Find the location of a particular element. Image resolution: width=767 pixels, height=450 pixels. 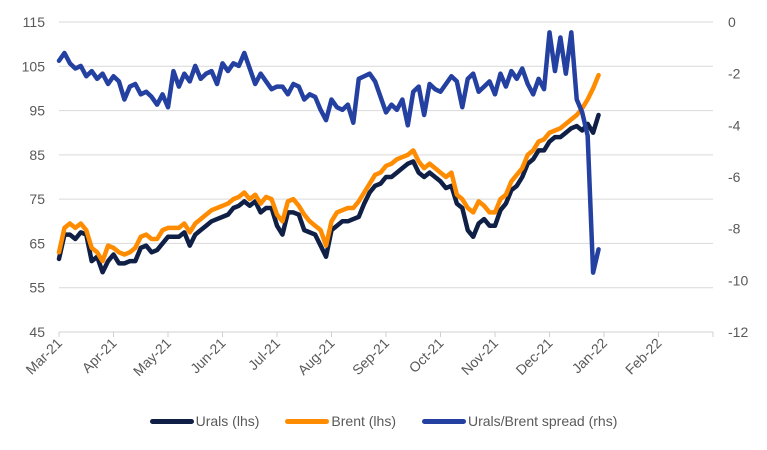

y-axis-right: -12 -10 -8 -6 -4 -2 0 is located at coordinates (738, 177).